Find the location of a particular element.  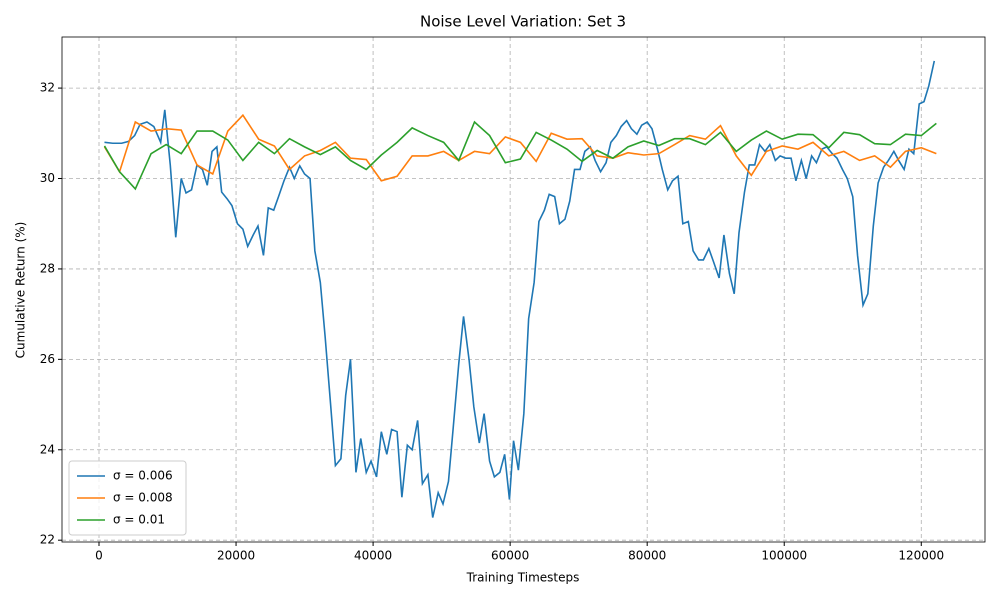

y-tick-label: 24 is located at coordinates (47, 449).